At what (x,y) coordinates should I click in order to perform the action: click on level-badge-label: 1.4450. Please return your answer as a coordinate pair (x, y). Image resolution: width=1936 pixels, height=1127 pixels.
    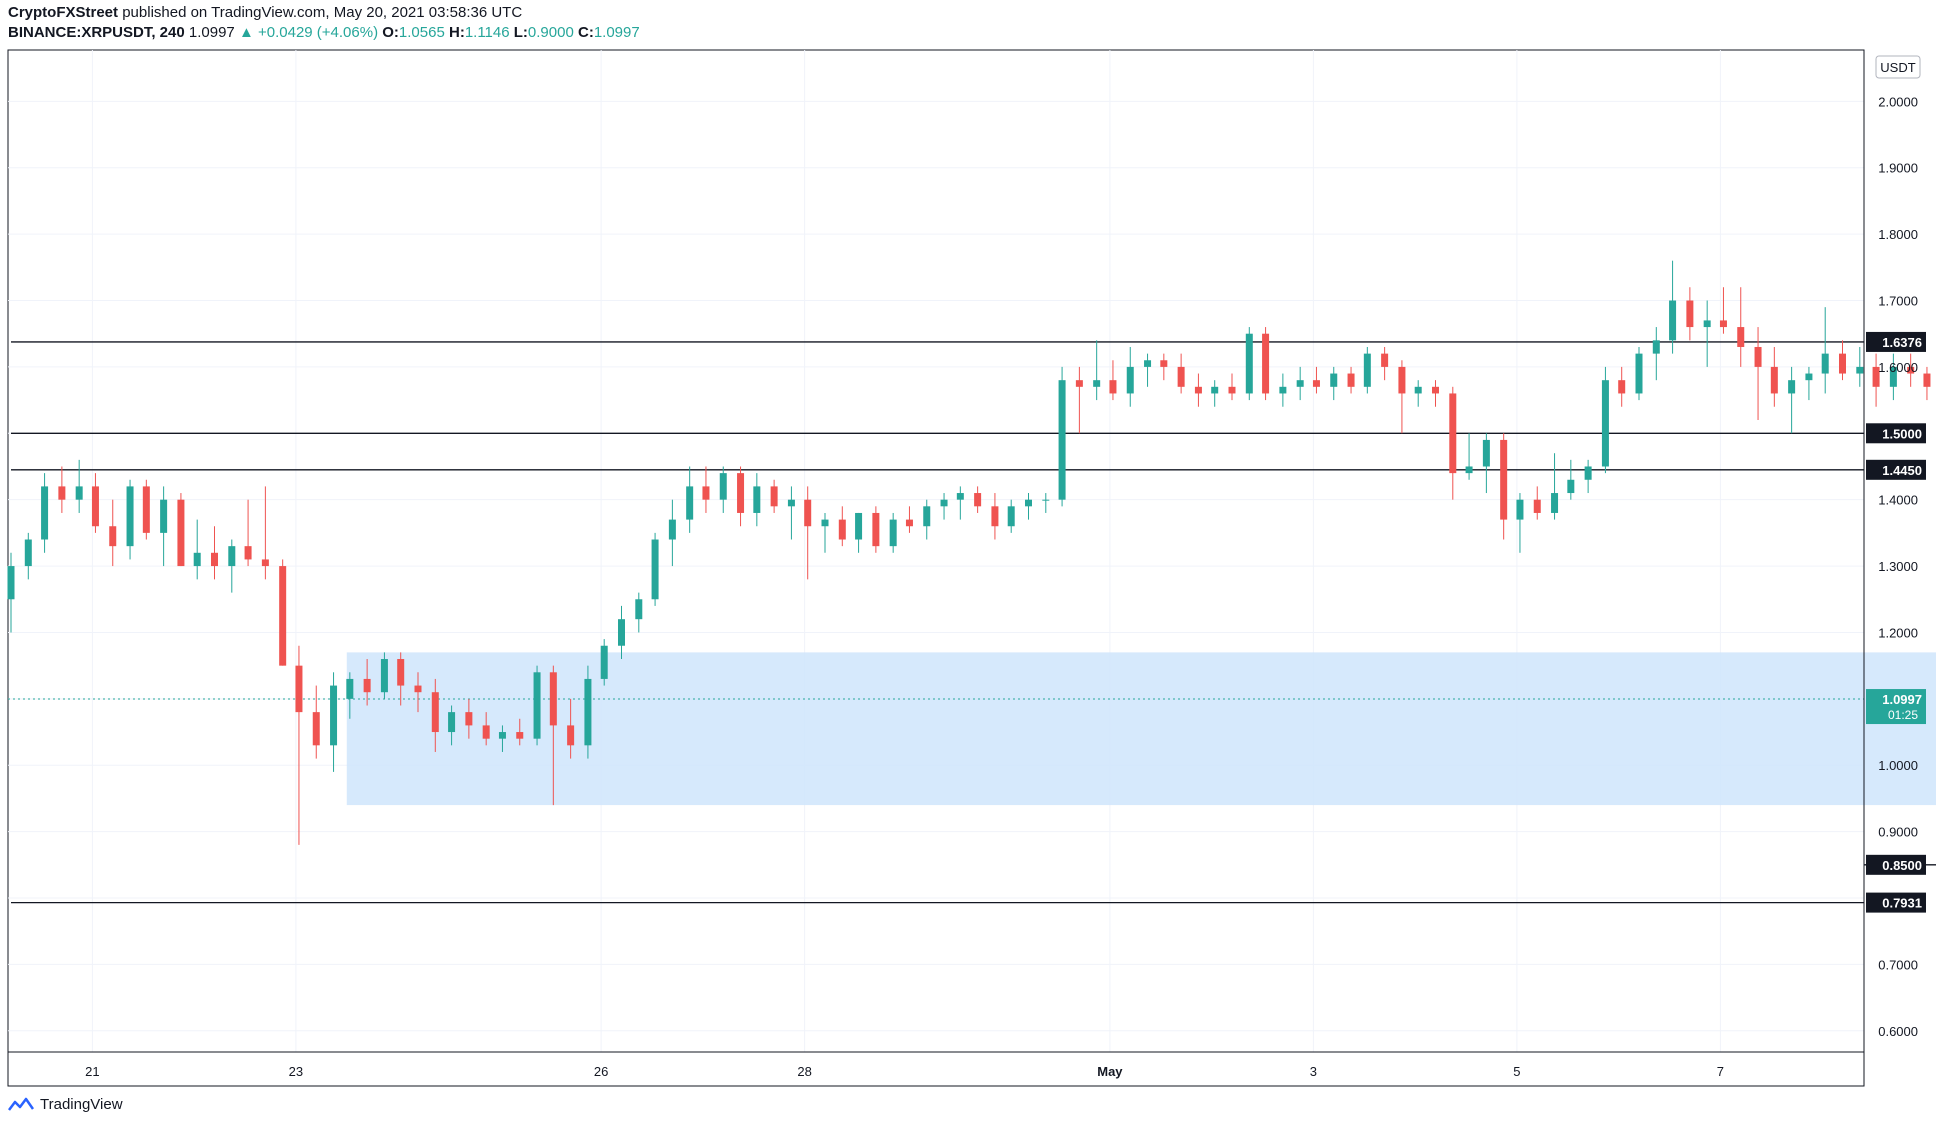
    Looking at the image, I should click on (1902, 470).